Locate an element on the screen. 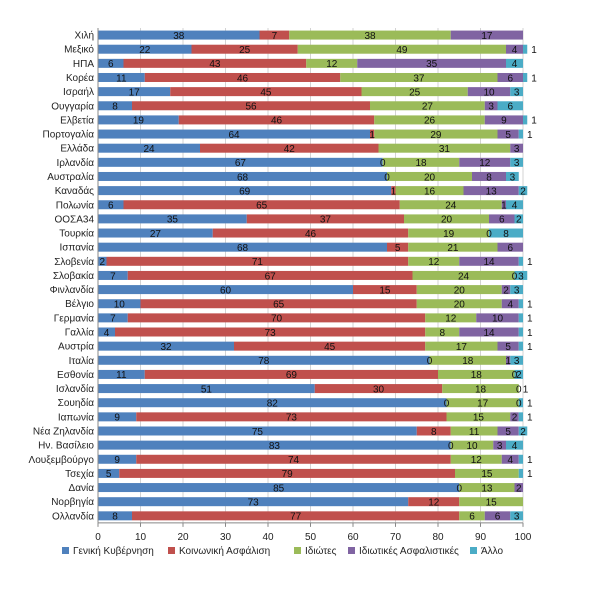  data-label: 85 is located at coordinates (279, 488).